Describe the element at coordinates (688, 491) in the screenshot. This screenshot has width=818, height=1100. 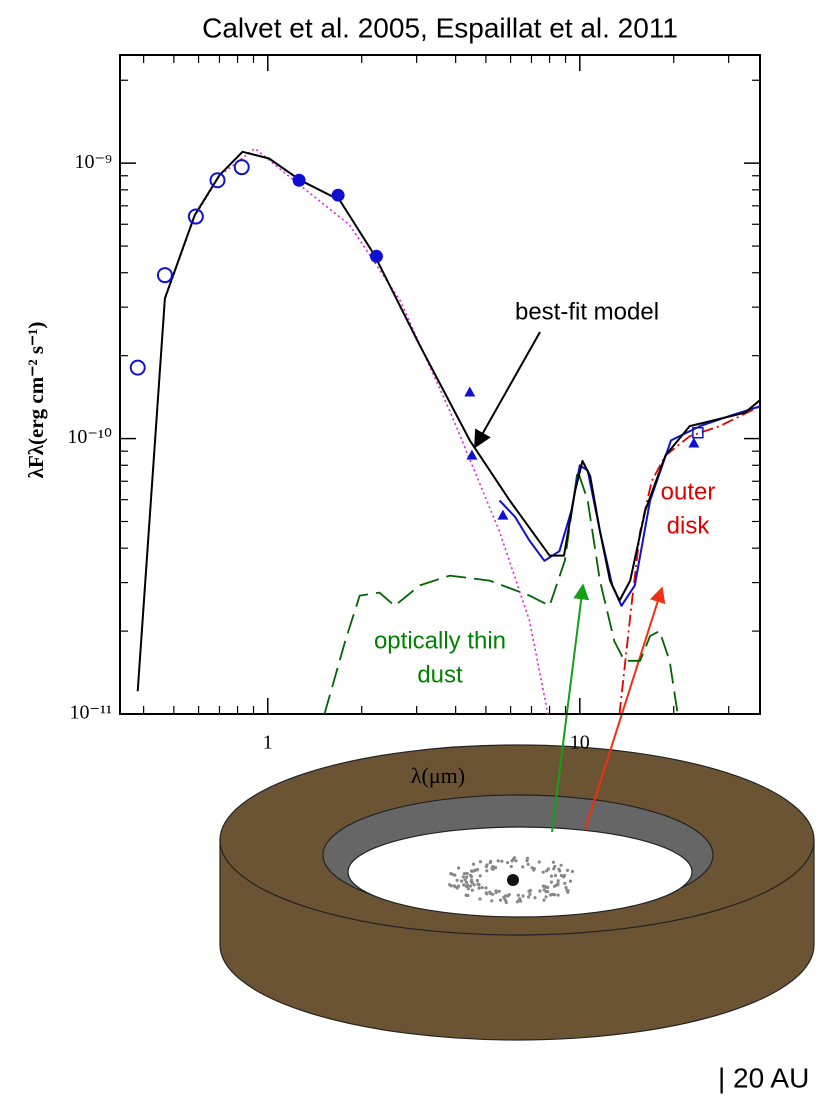
I see `annotation: outer` at that location.